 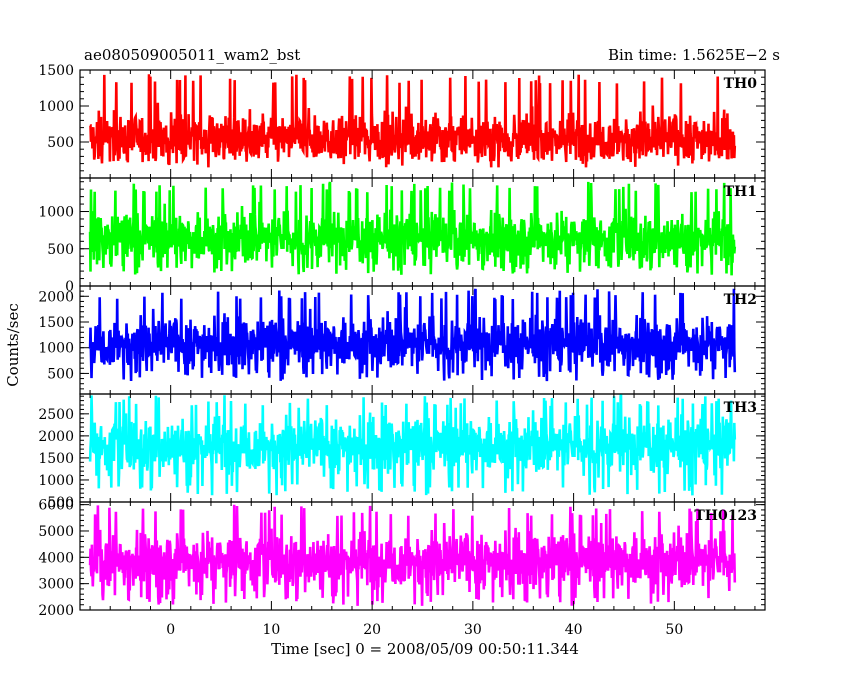 I want to click on y-tick-label: 3000, so click(x=56, y=585).